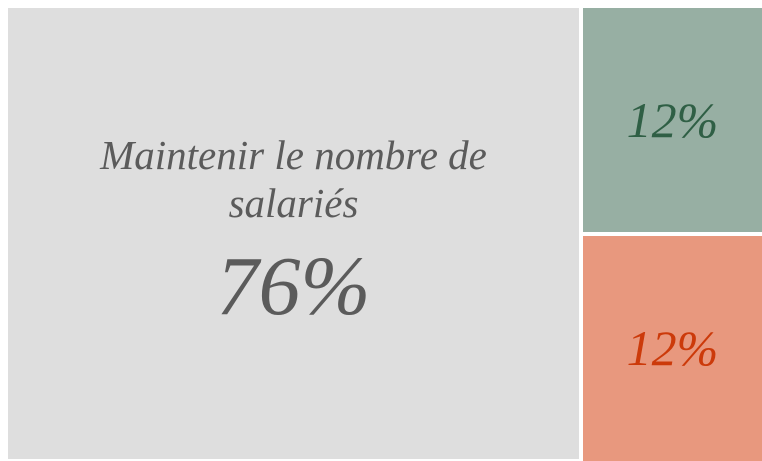  What do you see at coordinates (294, 179) in the screenshot?
I see `tile-label: Maintenir le nombre de salariés` at bounding box center [294, 179].